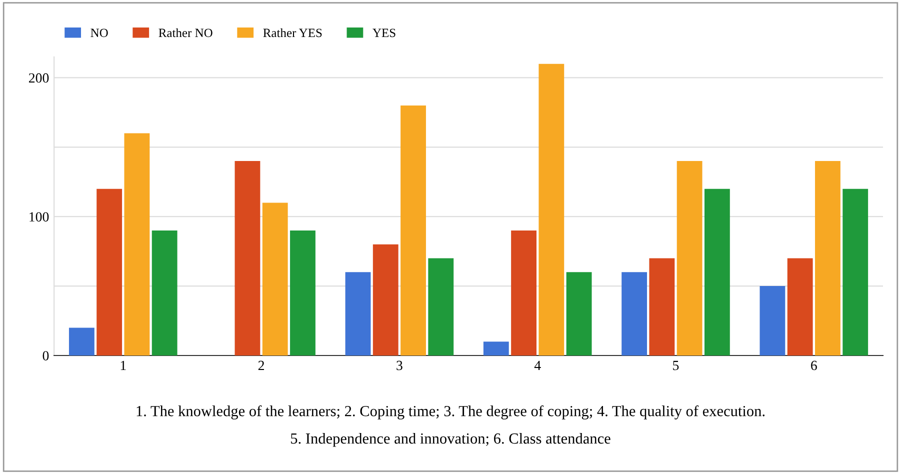 Image resolution: width=901 pixels, height=474 pixels. Describe the element at coordinates (39, 217) in the screenshot. I see `y-tick-label: 100` at that location.